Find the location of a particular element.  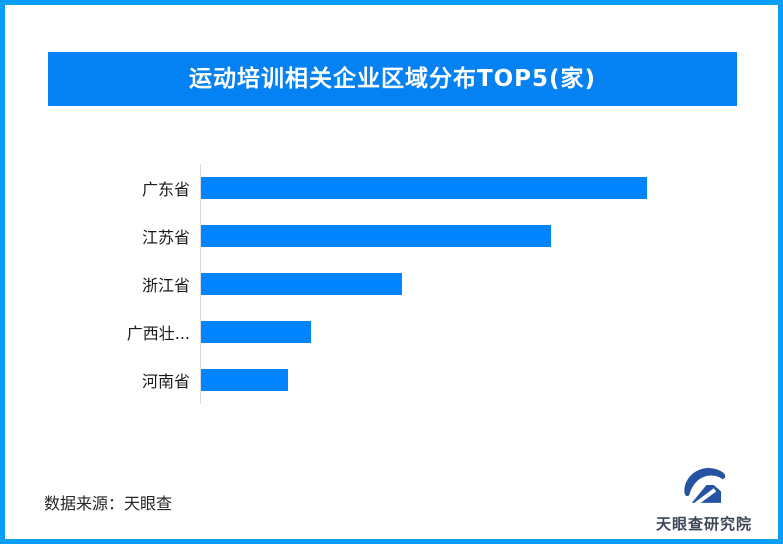

bar-广东省 is located at coordinates (424, 188).